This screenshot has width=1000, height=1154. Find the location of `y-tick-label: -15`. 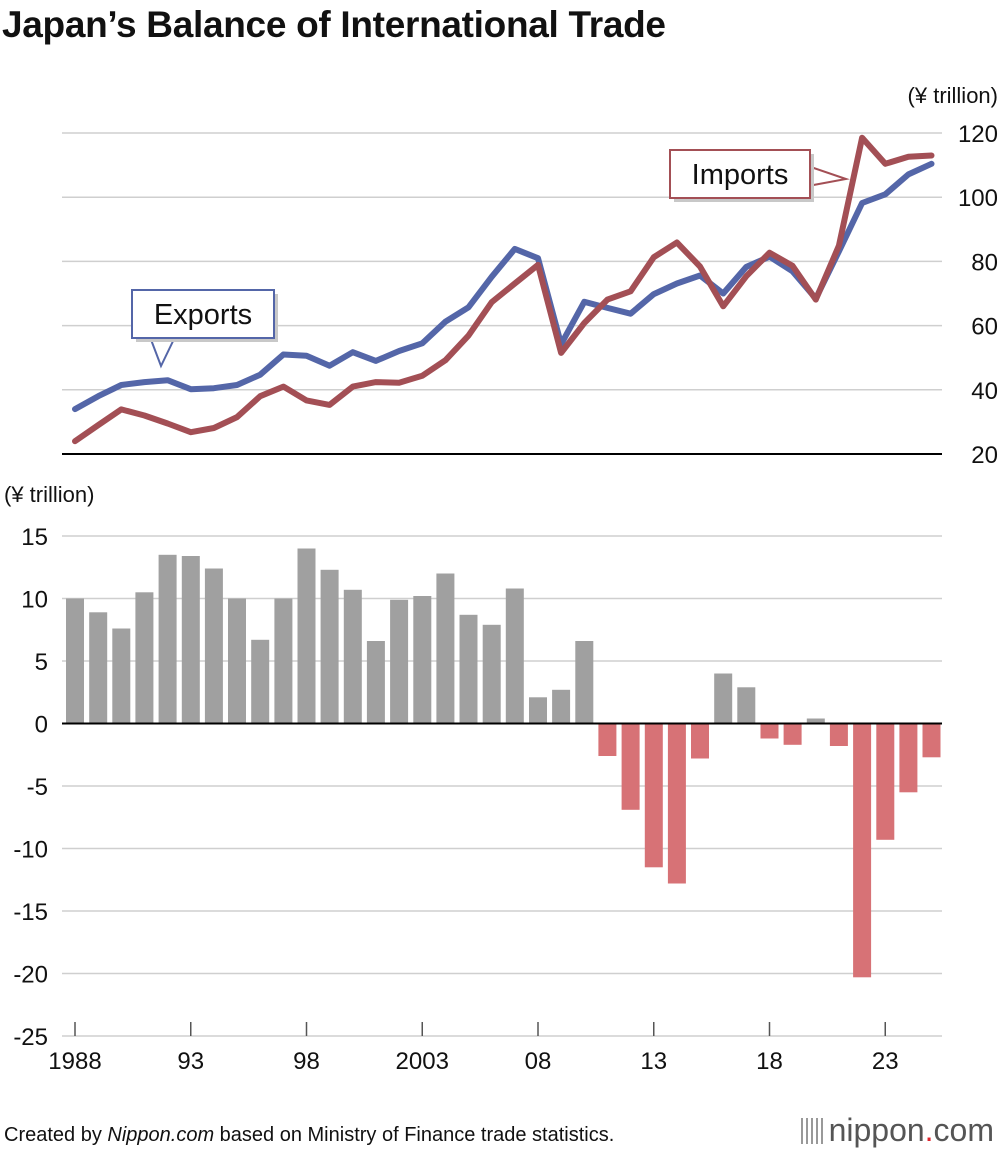

y-tick-label: -15 is located at coordinates (30, 912).